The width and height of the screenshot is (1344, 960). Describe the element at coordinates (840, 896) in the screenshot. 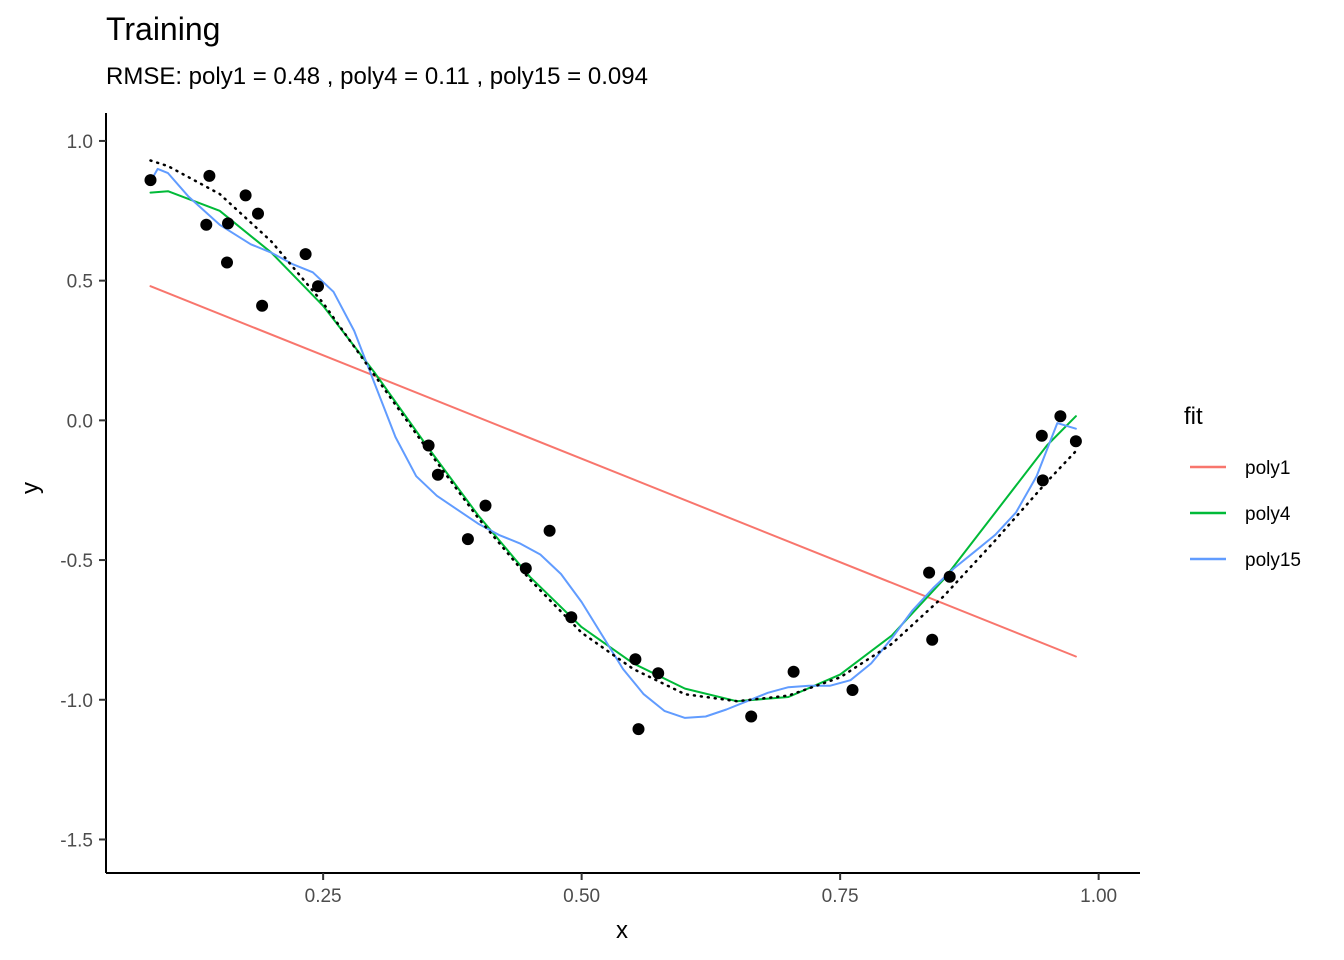

I see `x-tick-label: 0.75` at that location.